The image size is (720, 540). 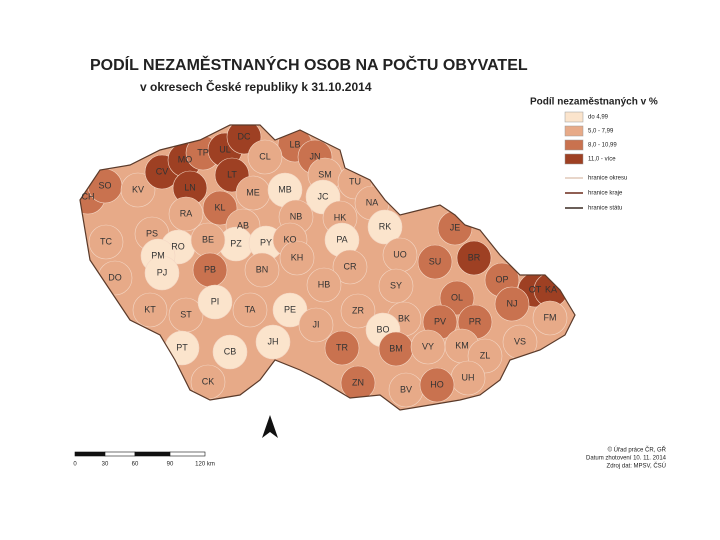 I want to click on district-label: KH, so click(x=297, y=257).